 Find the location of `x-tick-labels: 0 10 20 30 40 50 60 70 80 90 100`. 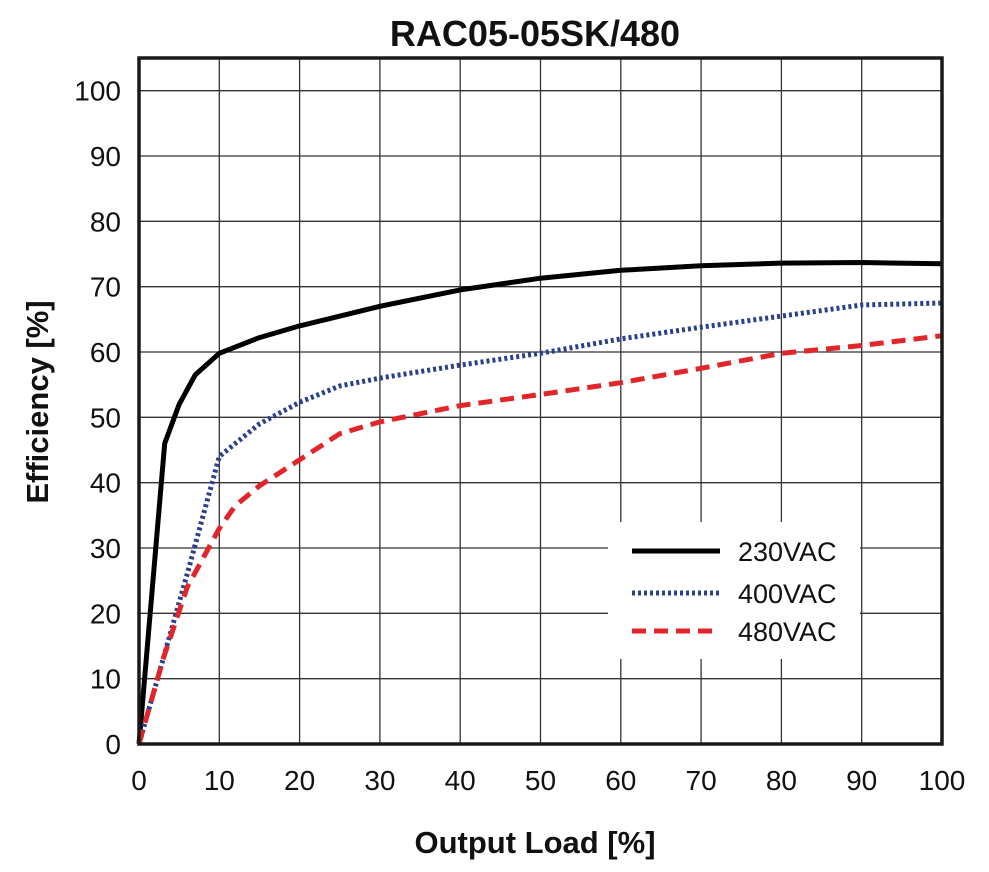

x-tick-labels: 0 10 20 30 40 50 60 70 80 90 100 is located at coordinates (548, 780).